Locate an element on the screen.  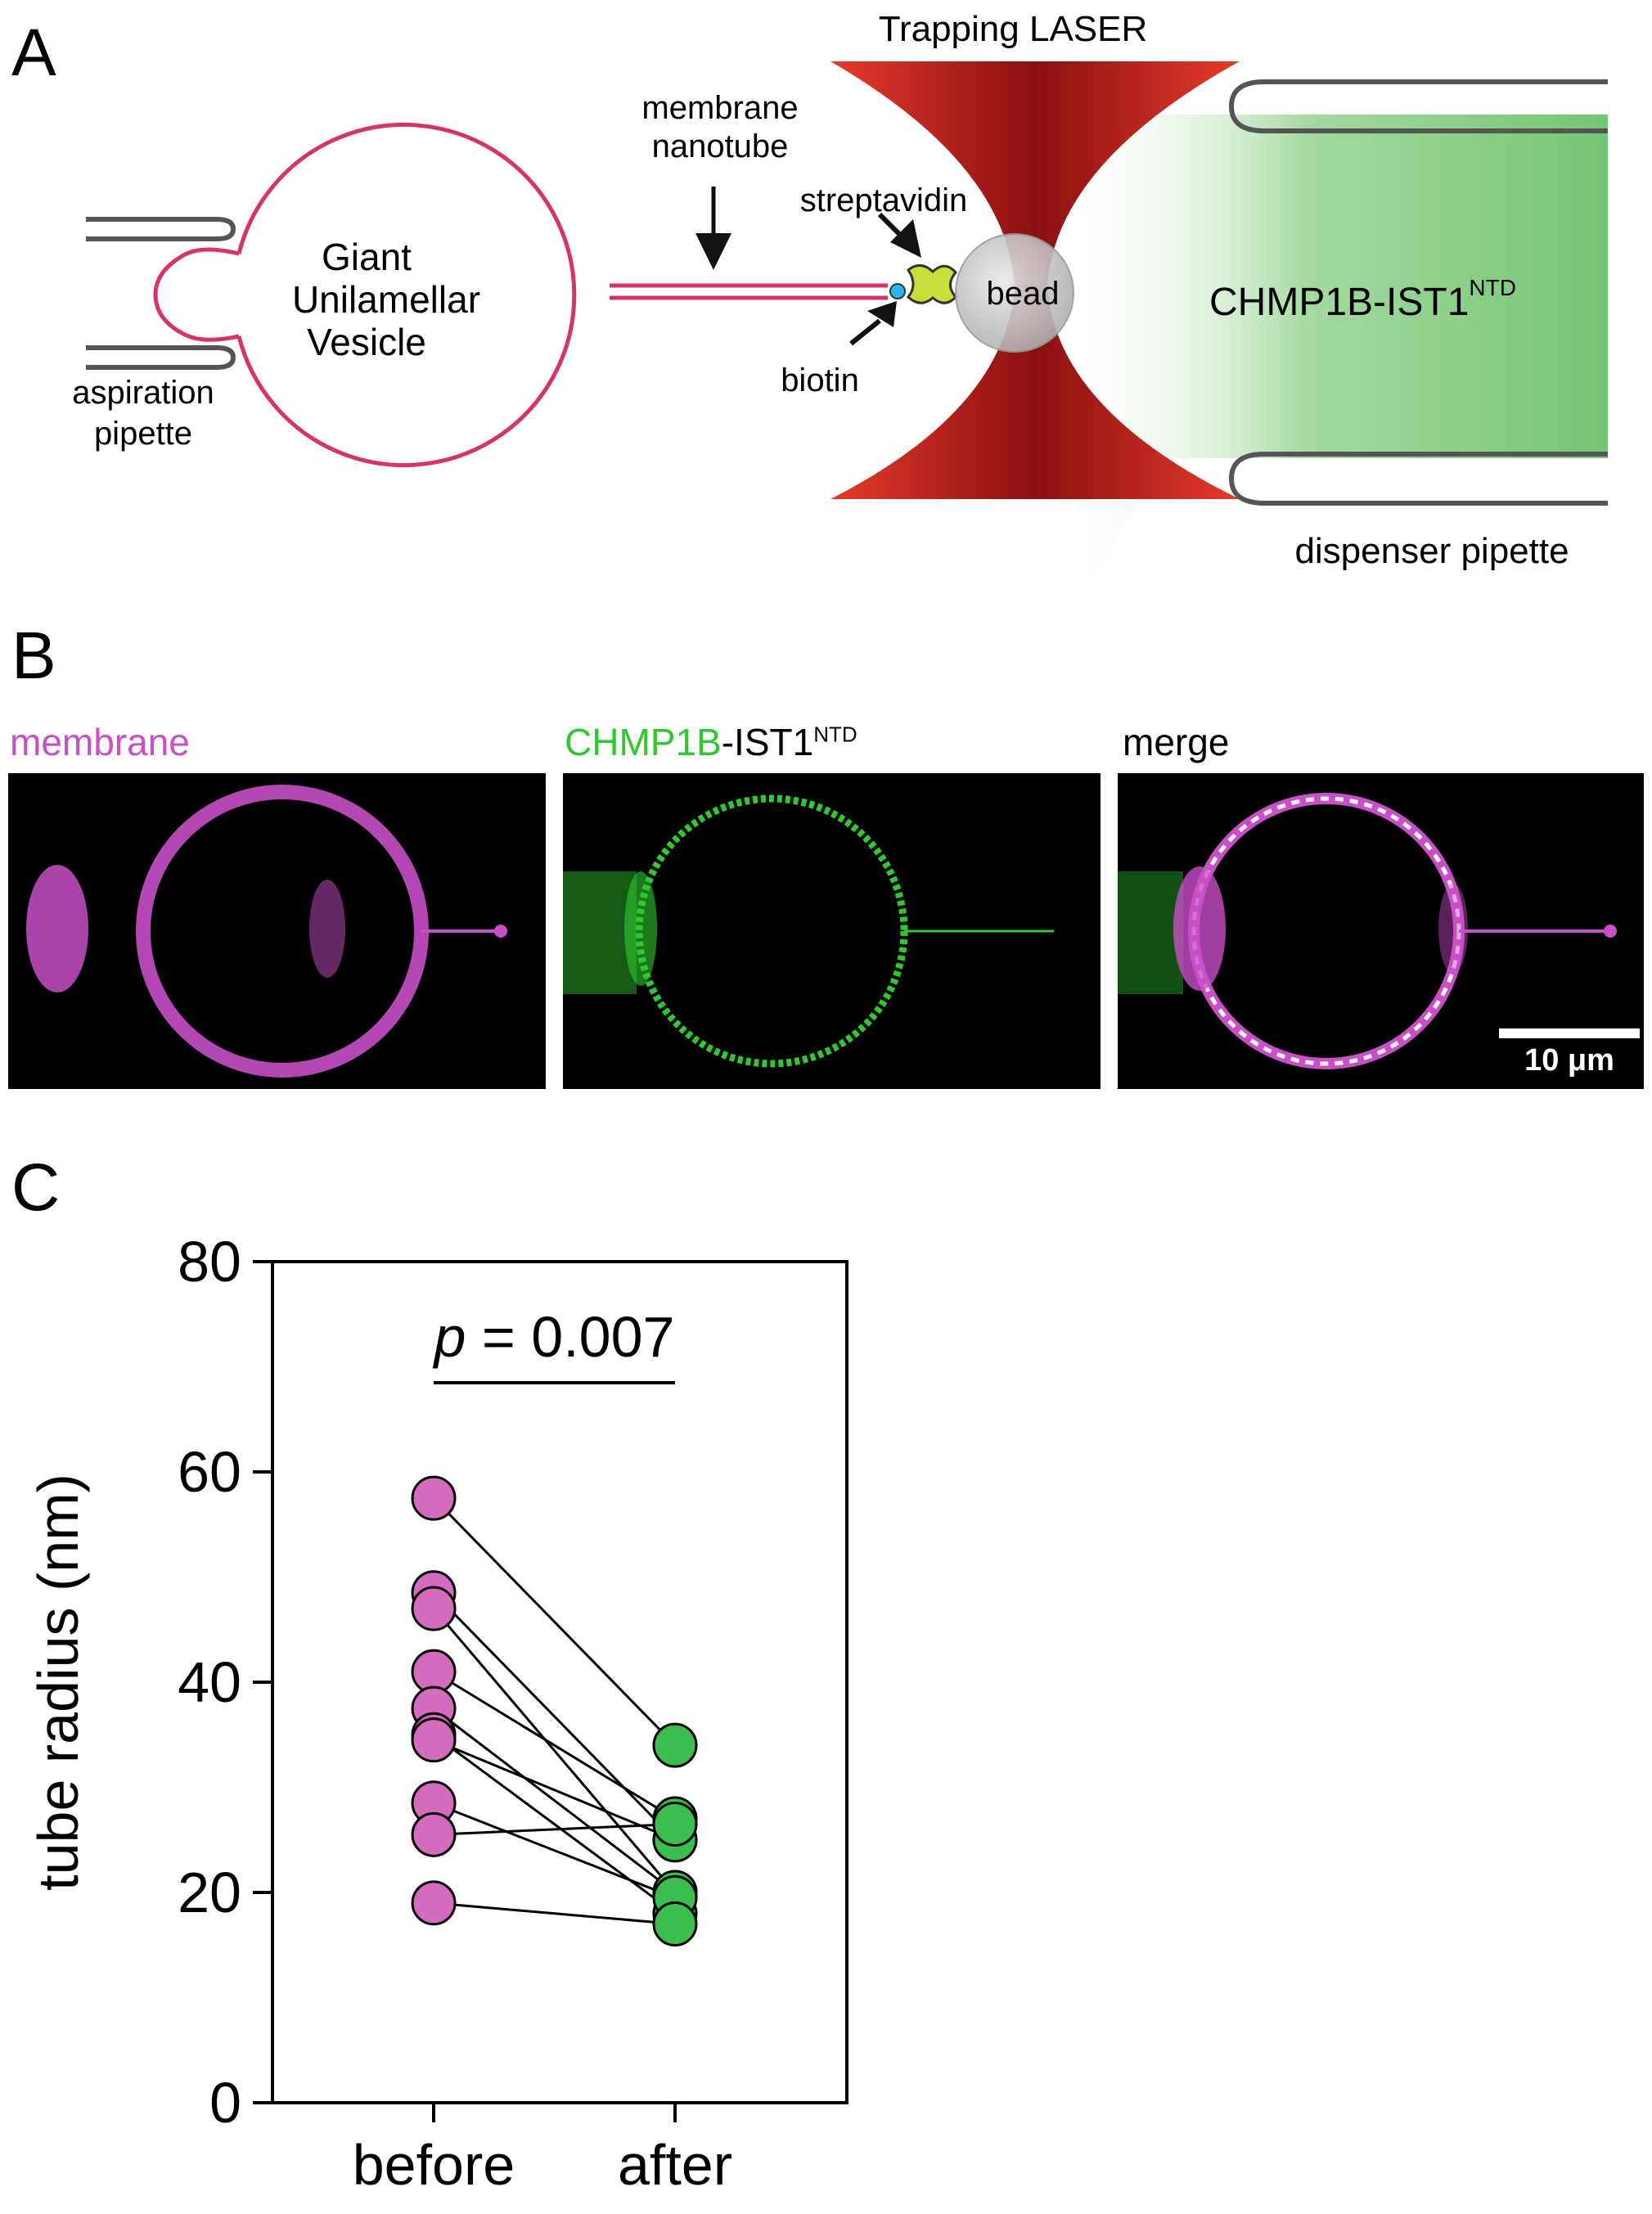
membrane-micrograph is located at coordinates (277, 931).